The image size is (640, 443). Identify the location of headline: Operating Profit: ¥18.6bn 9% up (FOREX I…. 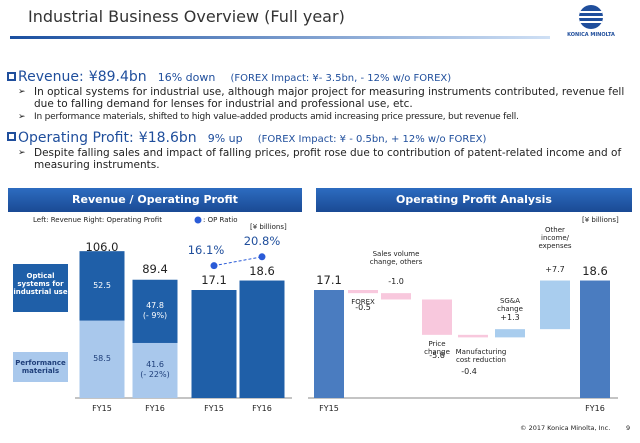
(324, 136).